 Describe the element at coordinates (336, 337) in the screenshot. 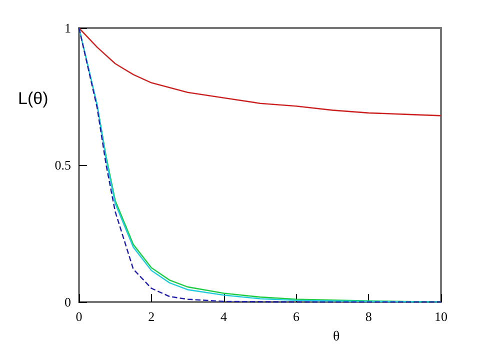

I see `x-axis-title: θ` at that location.